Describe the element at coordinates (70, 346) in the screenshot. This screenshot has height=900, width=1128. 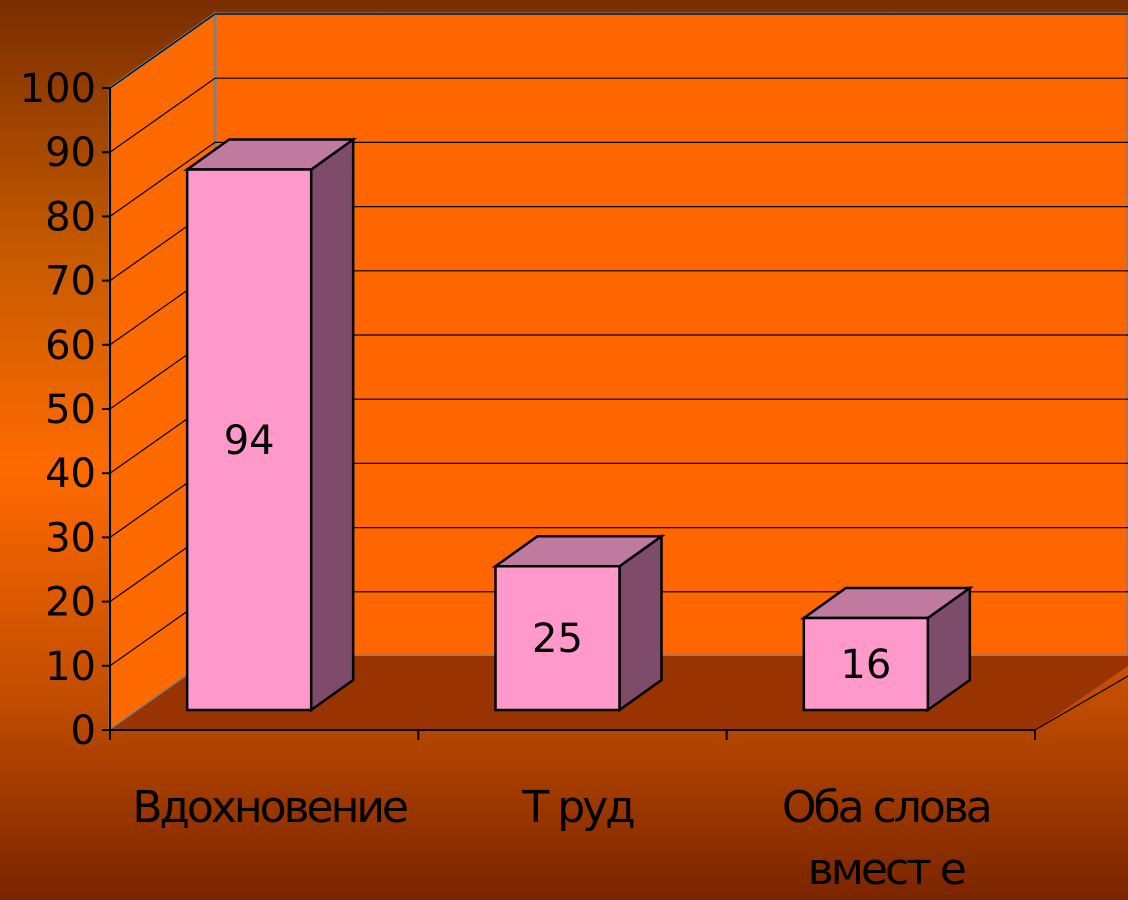
I see `y-tick-label: 60` at that location.